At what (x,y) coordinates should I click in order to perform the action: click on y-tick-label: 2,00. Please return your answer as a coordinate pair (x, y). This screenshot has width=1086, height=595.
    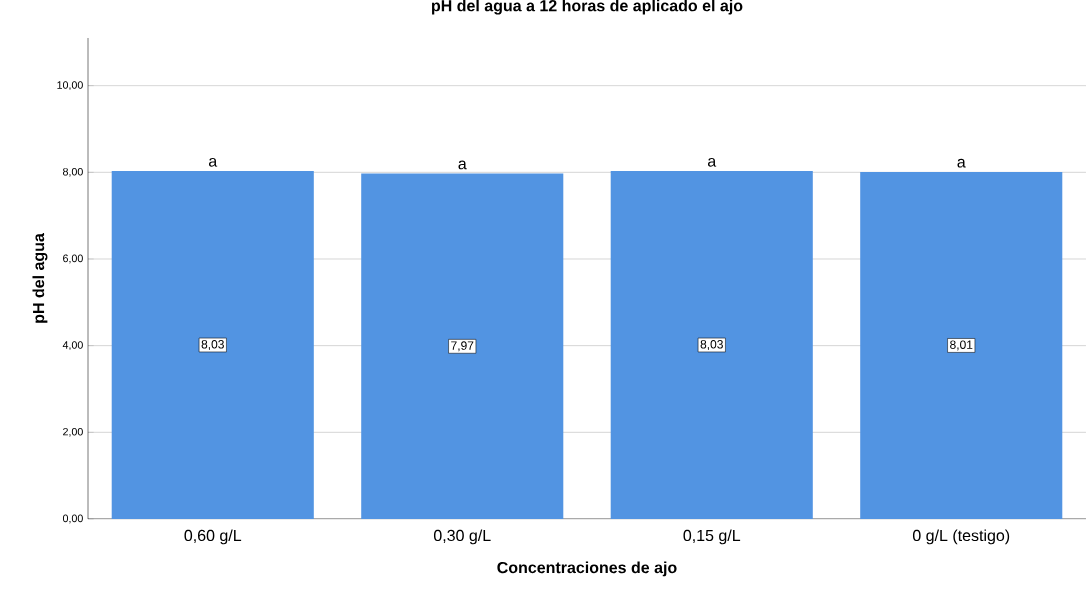
    Looking at the image, I should click on (73, 432).